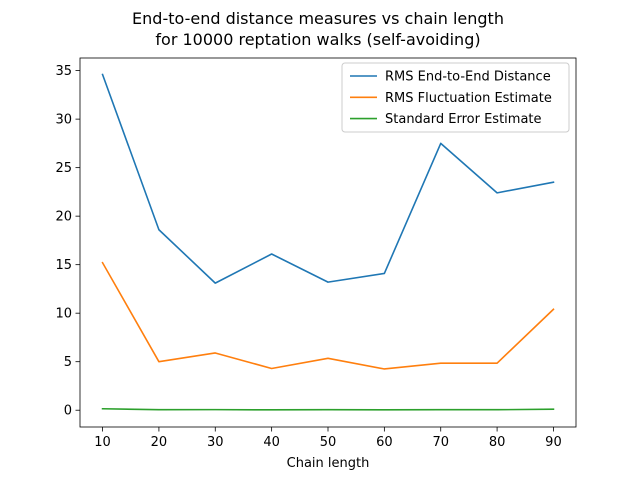 The height and width of the screenshot is (480, 640). What do you see at coordinates (271, 442) in the screenshot?
I see `x-tick-label: 40` at bounding box center [271, 442].